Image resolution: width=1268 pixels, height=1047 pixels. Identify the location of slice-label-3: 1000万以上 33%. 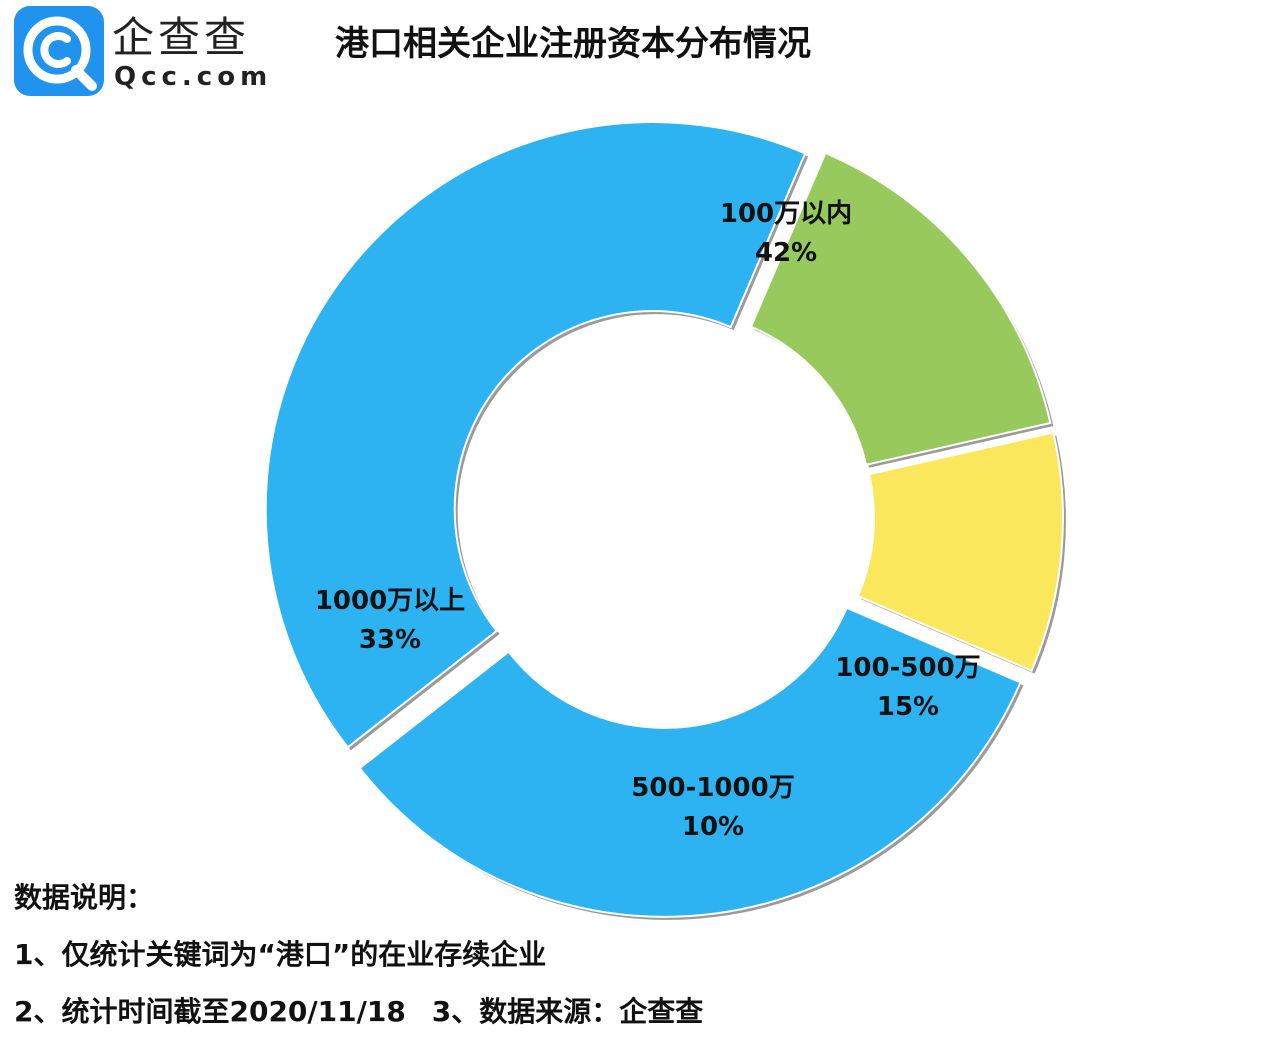
(390, 620).